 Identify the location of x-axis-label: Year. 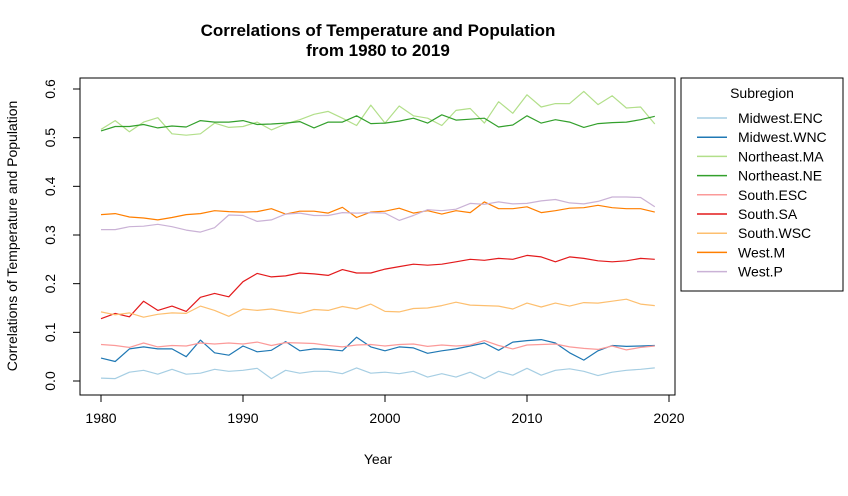
(378, 459).